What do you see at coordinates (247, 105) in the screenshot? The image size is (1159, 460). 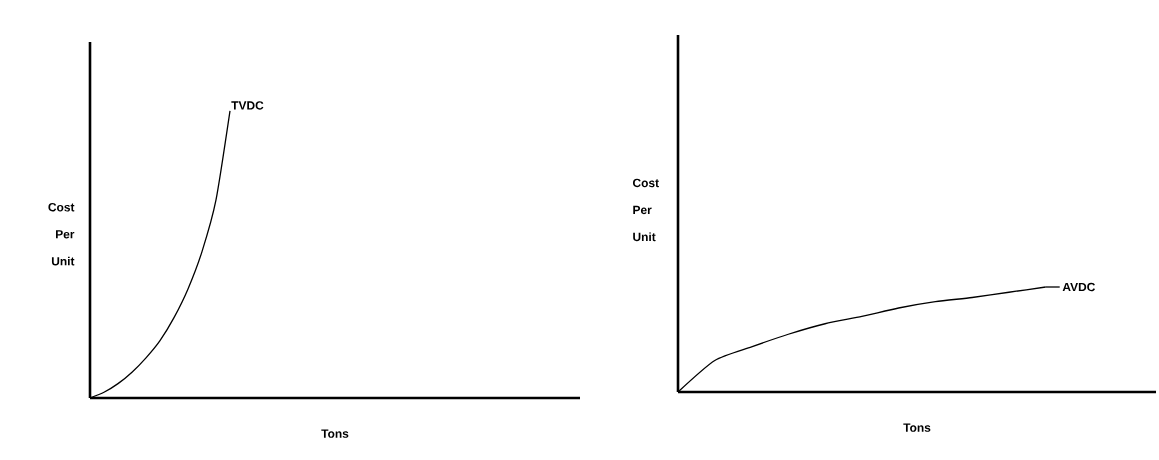 I see `text: TVDC` at bounding box center [247, 105].